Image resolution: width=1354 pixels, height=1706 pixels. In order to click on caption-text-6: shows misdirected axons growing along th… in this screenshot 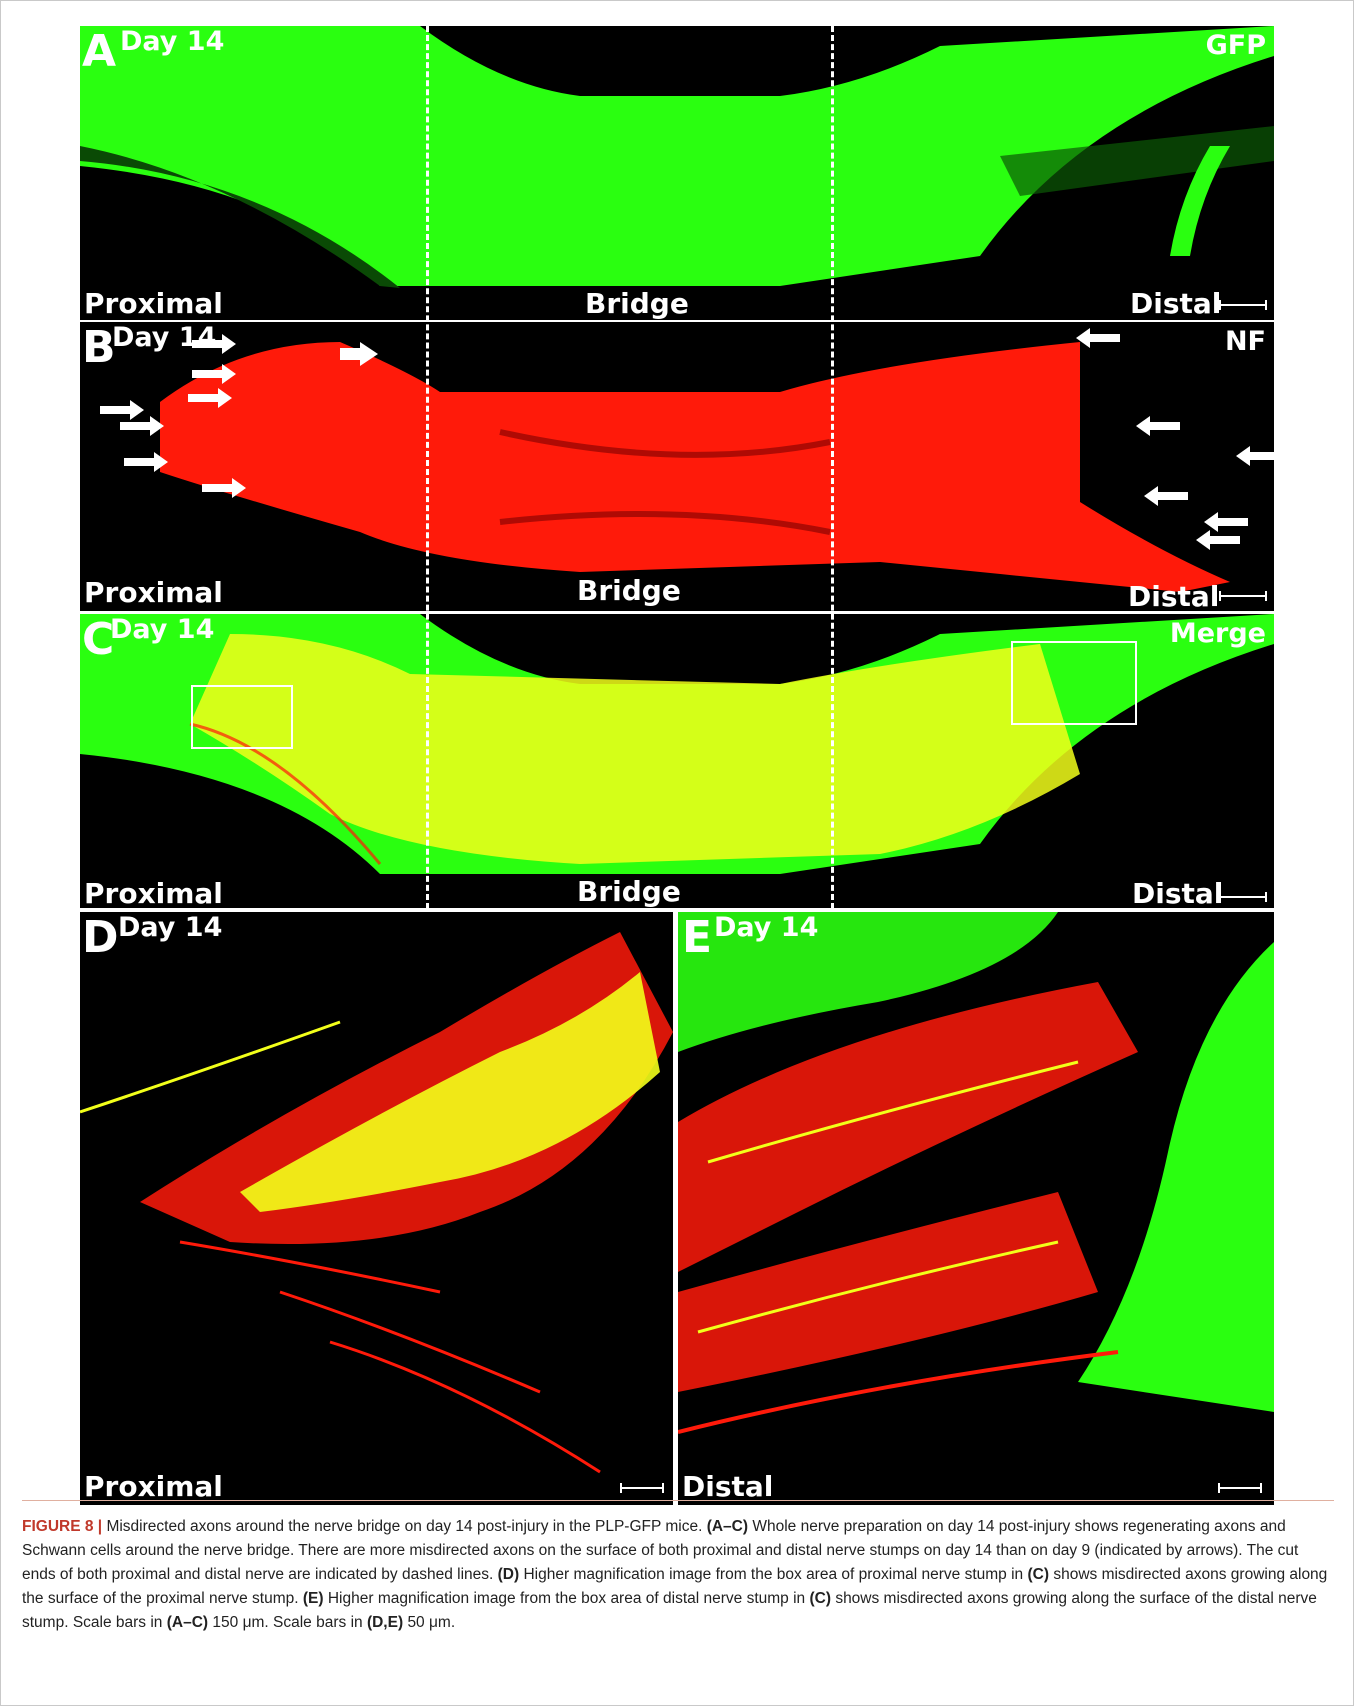, I will do `click(669, 1610)`.